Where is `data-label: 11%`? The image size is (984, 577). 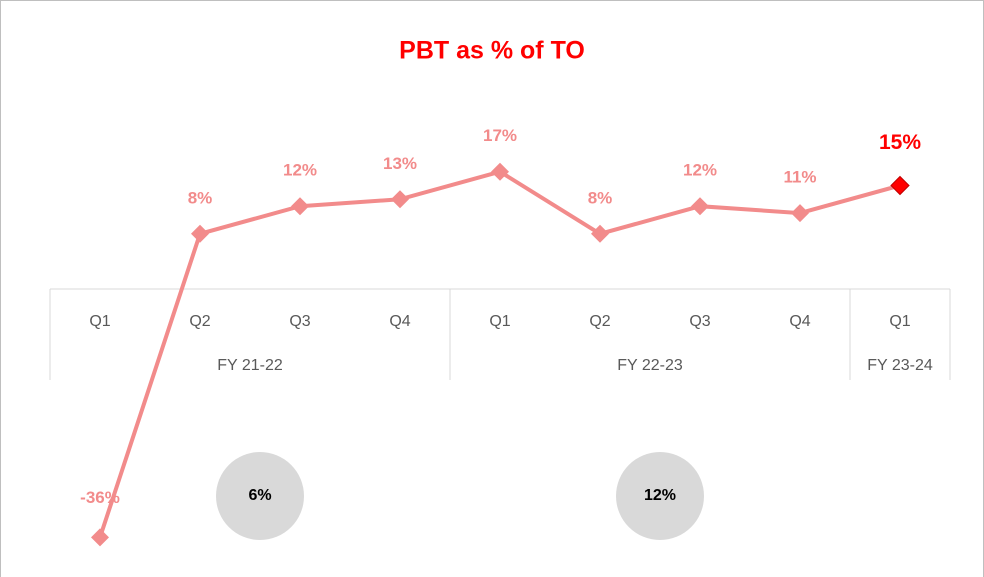
data-label: 11% is located at coordinates (799, 177).